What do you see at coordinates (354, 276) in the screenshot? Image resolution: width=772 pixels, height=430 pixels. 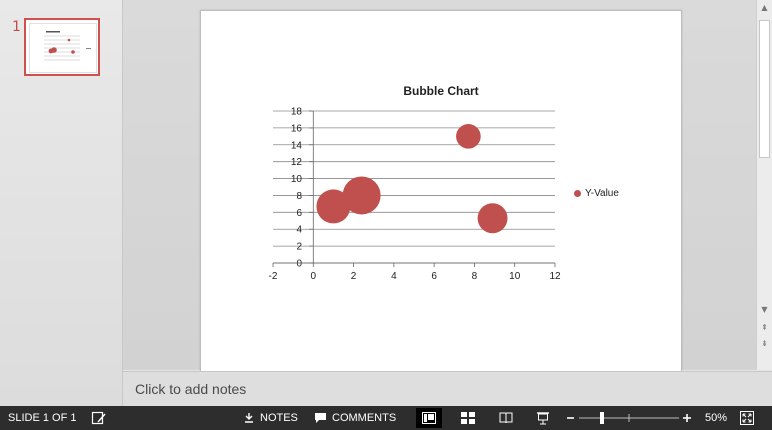 I see `x-tick-label: 2` at bounding box center [354, 276].